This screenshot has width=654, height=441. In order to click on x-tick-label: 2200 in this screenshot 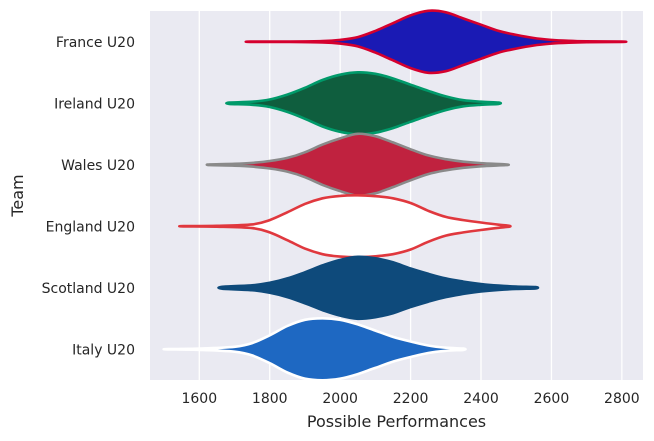, I will do `click(411, 399)`.